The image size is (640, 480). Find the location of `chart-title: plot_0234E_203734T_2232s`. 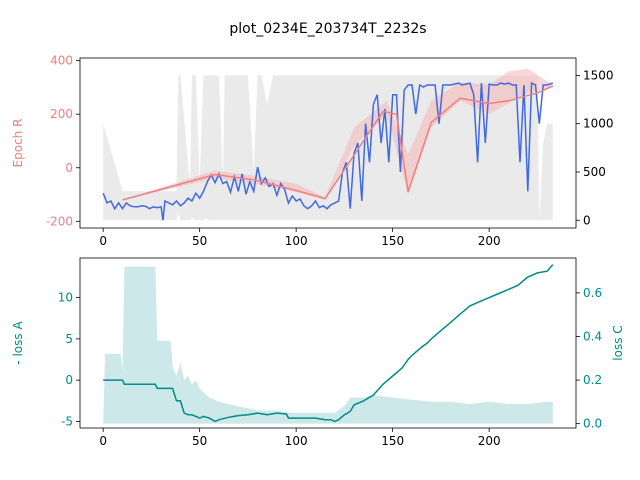

chart-title: plot_0234E_203734T_2232s is located at coordinates (327, 29).